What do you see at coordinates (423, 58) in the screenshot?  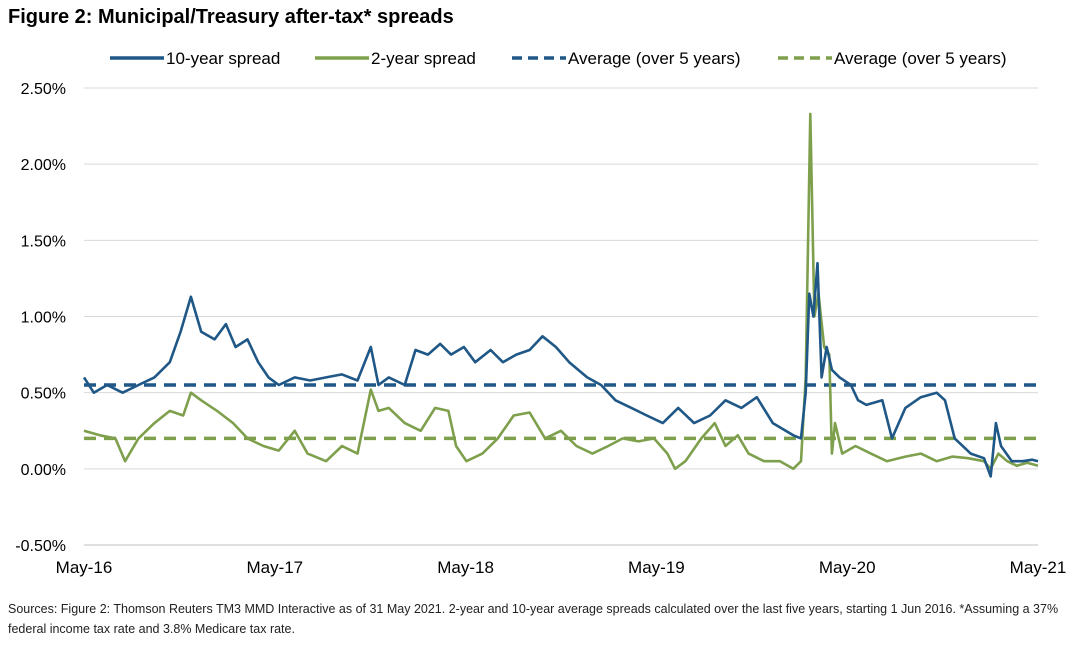 I see `legend-label: 2-year spread` at bounding box center [423, 58].